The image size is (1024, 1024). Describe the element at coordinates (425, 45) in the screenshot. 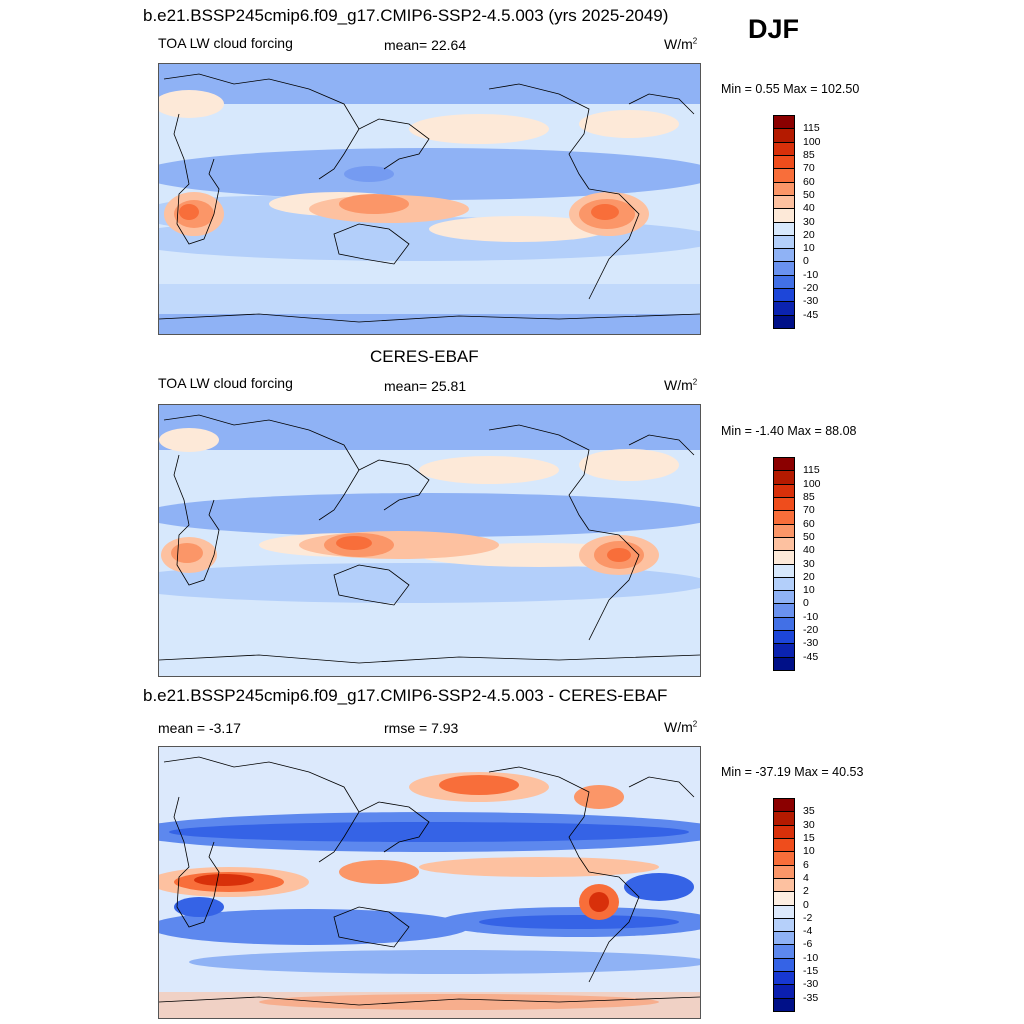

I see `panel-1-mean-label: mean= 22.64` at that location.